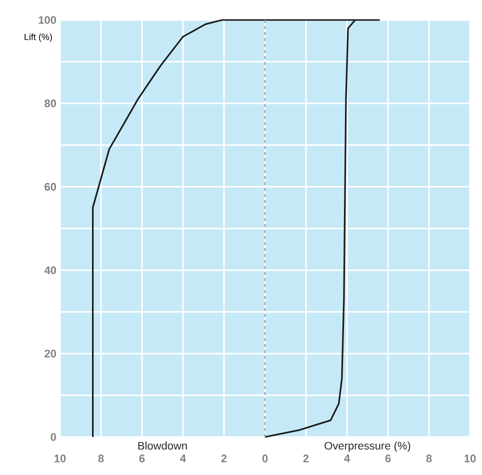  What do you see at coordinates (265, 458) in the screenshot?
I see `x-tick-label: 0` at bounding box center [265, 458].